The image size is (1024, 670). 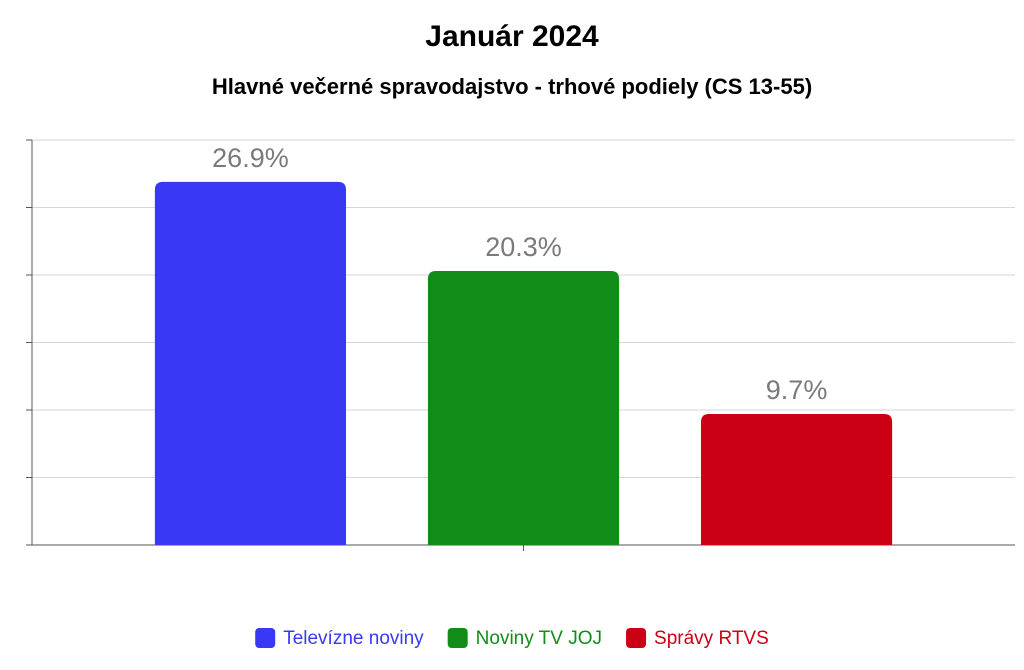 I want to click on data-label: 20.3%, so click(x=523, y=247).